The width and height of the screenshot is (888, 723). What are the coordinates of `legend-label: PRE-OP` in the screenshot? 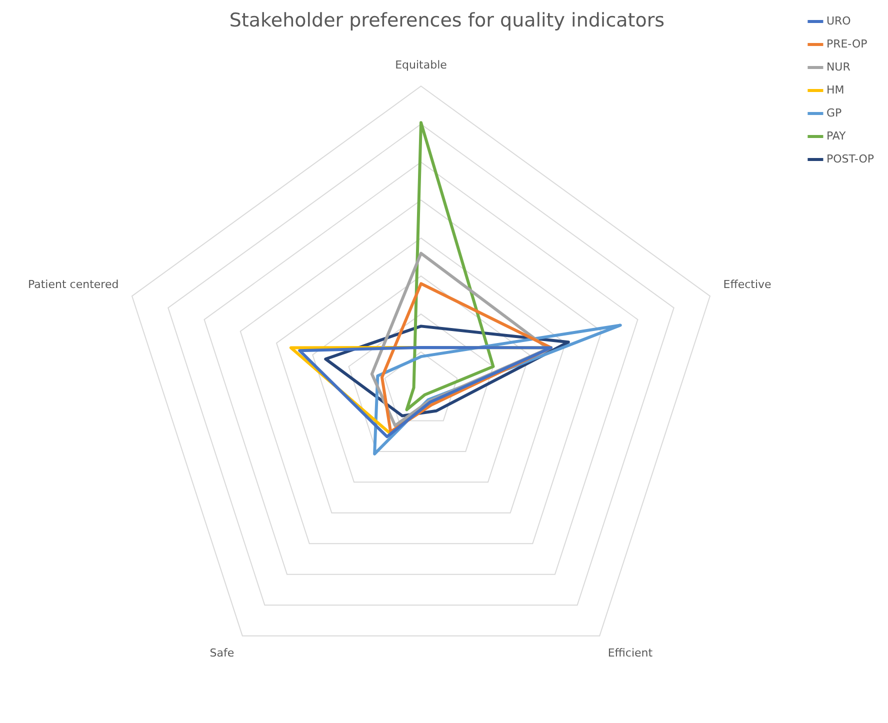 It's located at (847, 43).